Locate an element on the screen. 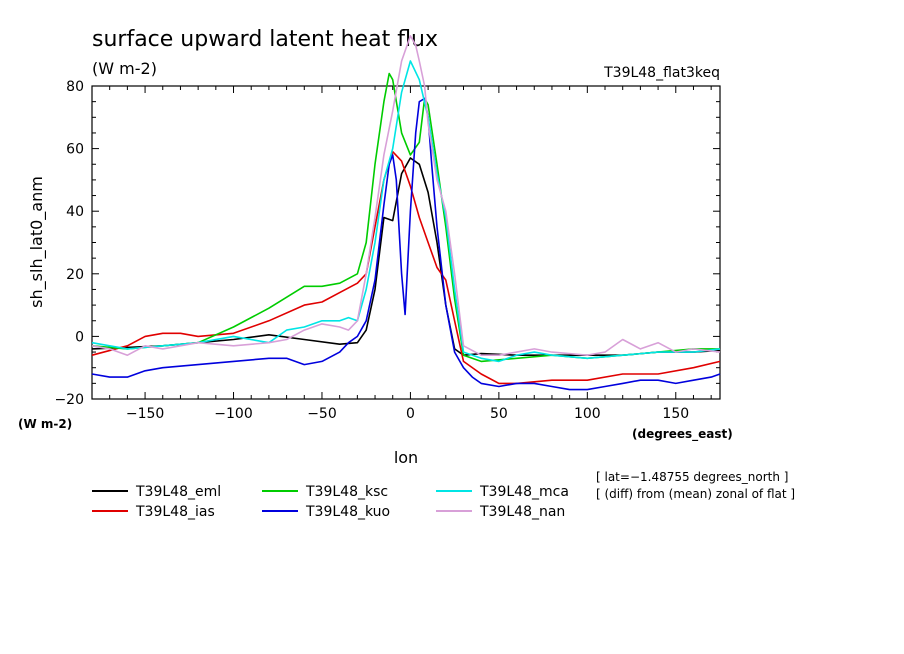 Image resolution: width=904 pixels, height=654 pixels. y-tick-label: 20 is located at coordinates (75, 275).